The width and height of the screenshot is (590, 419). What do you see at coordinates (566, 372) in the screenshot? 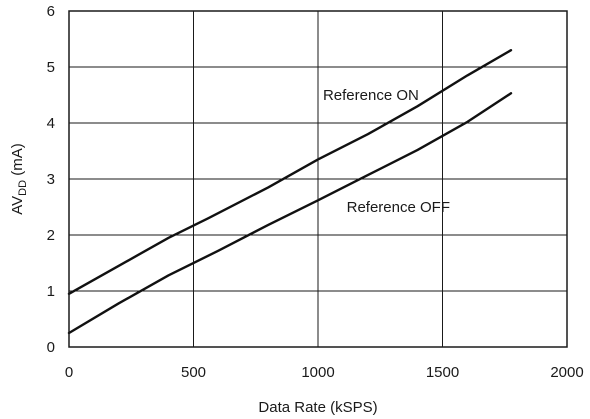
I see `x-tick-label: 2000` at bounding box center [566, 372].